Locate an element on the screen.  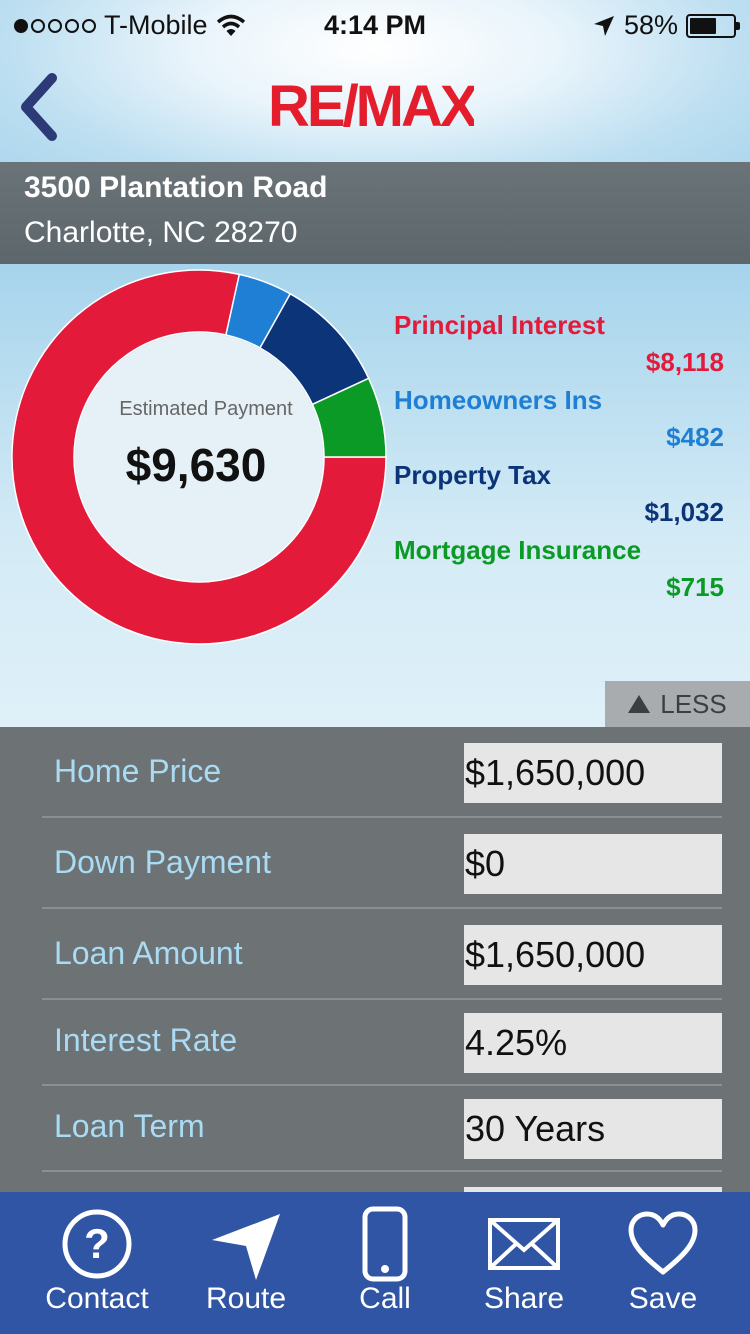
legend-value: $8,118 is located at coordinates (684, 362).